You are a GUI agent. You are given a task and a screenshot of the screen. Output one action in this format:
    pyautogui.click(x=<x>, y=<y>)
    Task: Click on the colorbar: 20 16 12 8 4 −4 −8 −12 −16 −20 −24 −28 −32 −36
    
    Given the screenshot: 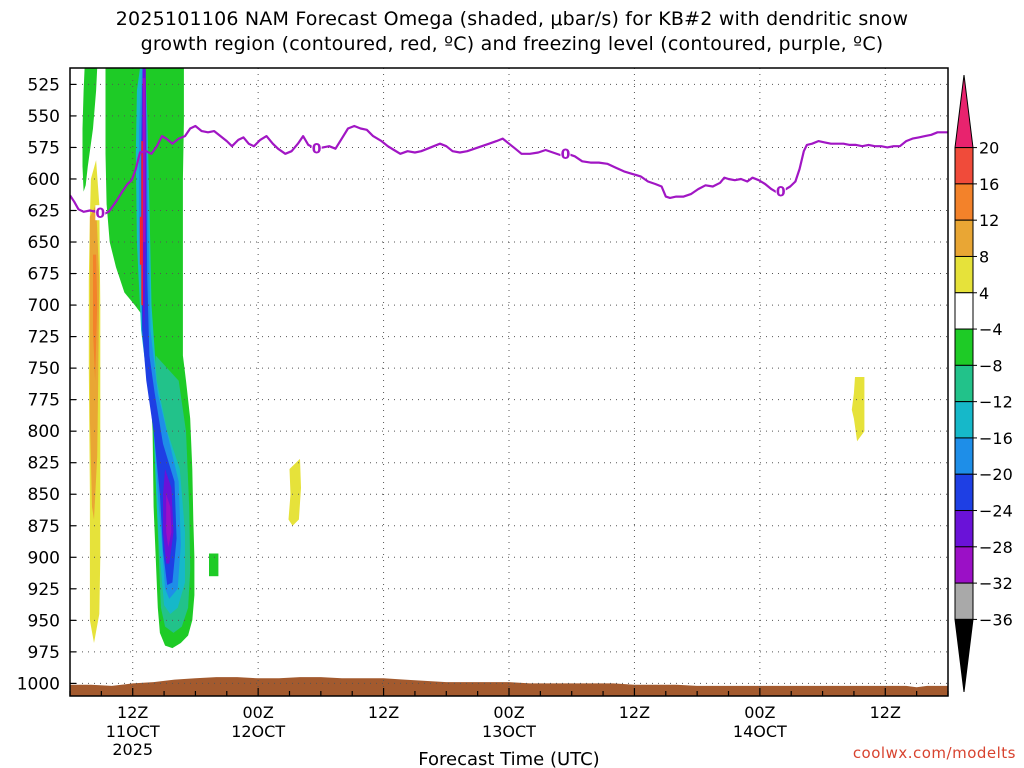 What is the action you would take?
    pyautogui.click(x=983, y=383)
    